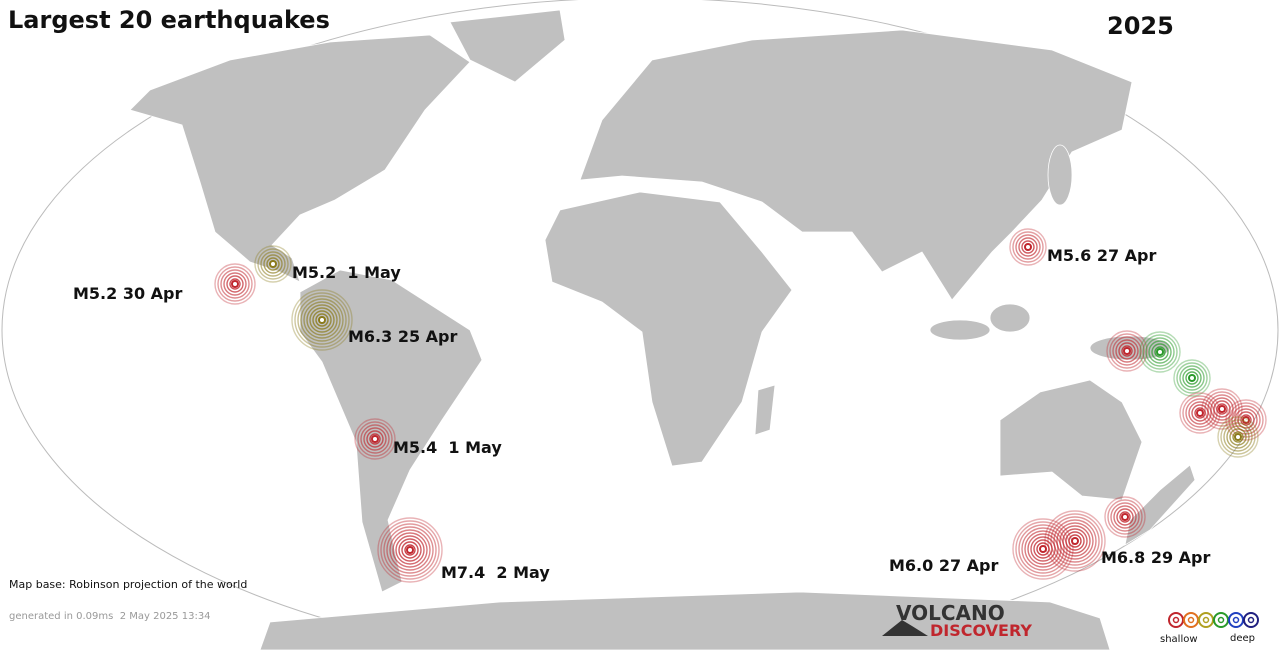 This screenshot has height=650, width=1280. Describe the element at coordinates (1156, 557) in the screenshot. I see `quake-label: M6.8 29 Apr` at that location.